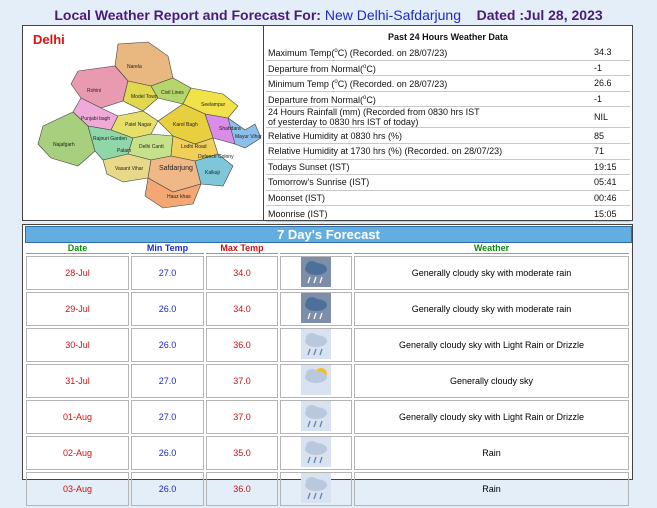 Image resolution: width=657 pixels, height=508 pixels. What do you see at coordinates (429, 135) in the screenshot?
I see `row-label: Relative Humidity at 0830 hrs (%)` at bounding box center [429, 135].